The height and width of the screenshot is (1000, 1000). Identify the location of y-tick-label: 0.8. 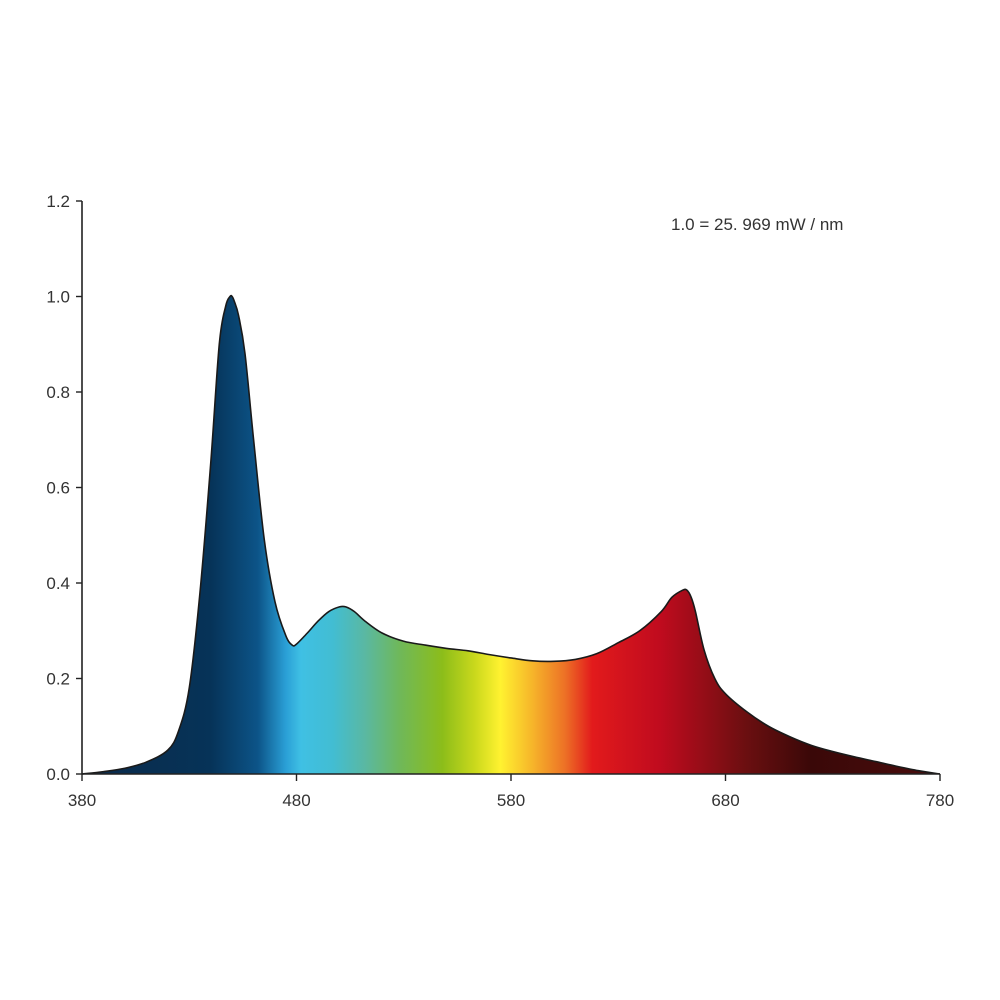
(58, 392).